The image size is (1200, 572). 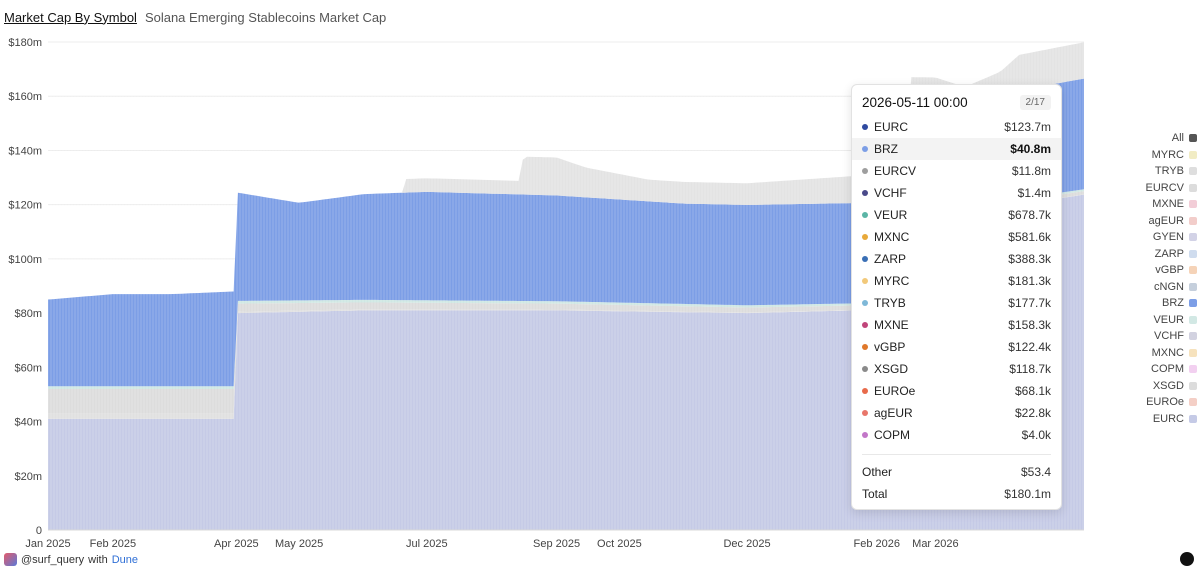 What do you see at coordinates (1171, 287) in the screenshot?
I see `legend-item: cNGN` at bounding box center [1171, 287].